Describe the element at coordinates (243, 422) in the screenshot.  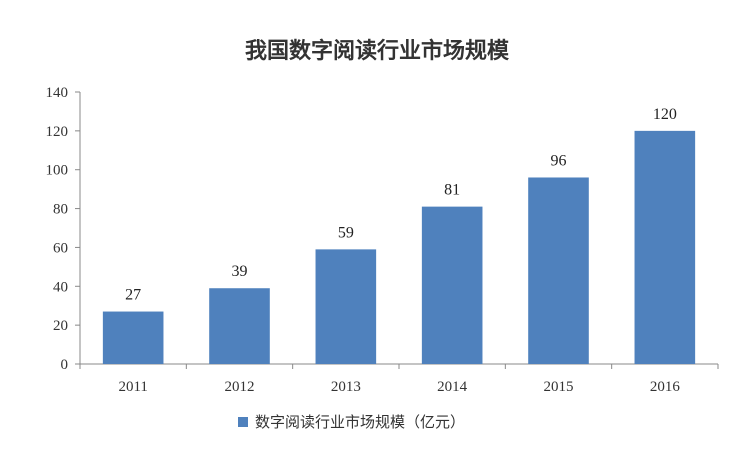
I see `legend-swatch` at that location.